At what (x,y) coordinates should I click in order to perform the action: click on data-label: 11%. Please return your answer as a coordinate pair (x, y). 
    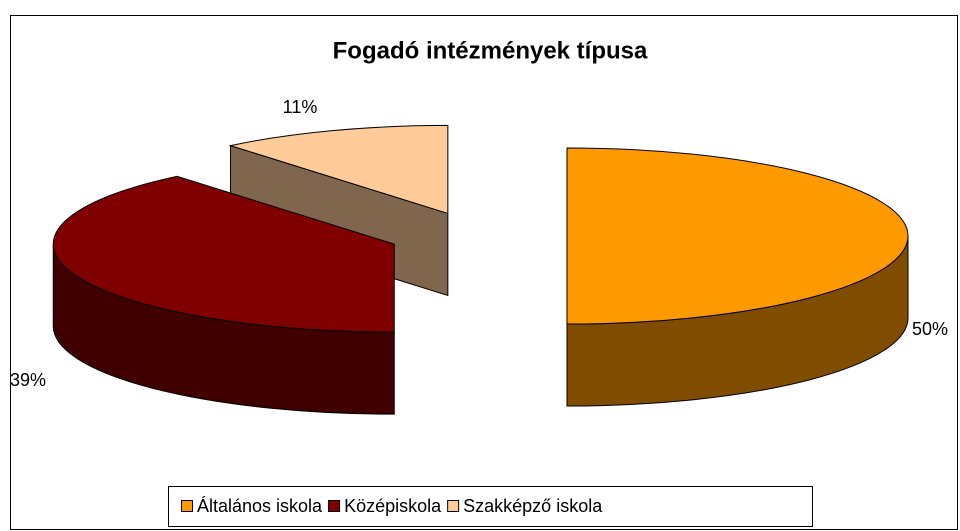
    Looking at the image, I should click on (300, 107).